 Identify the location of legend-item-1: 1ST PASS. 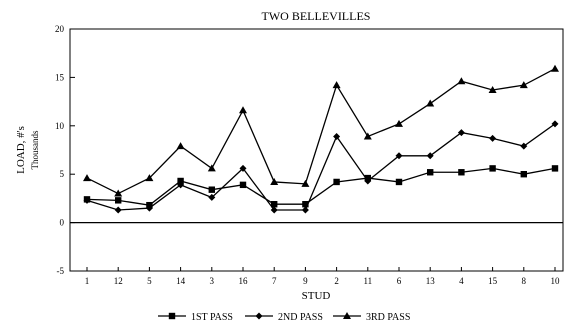
(195, 317).